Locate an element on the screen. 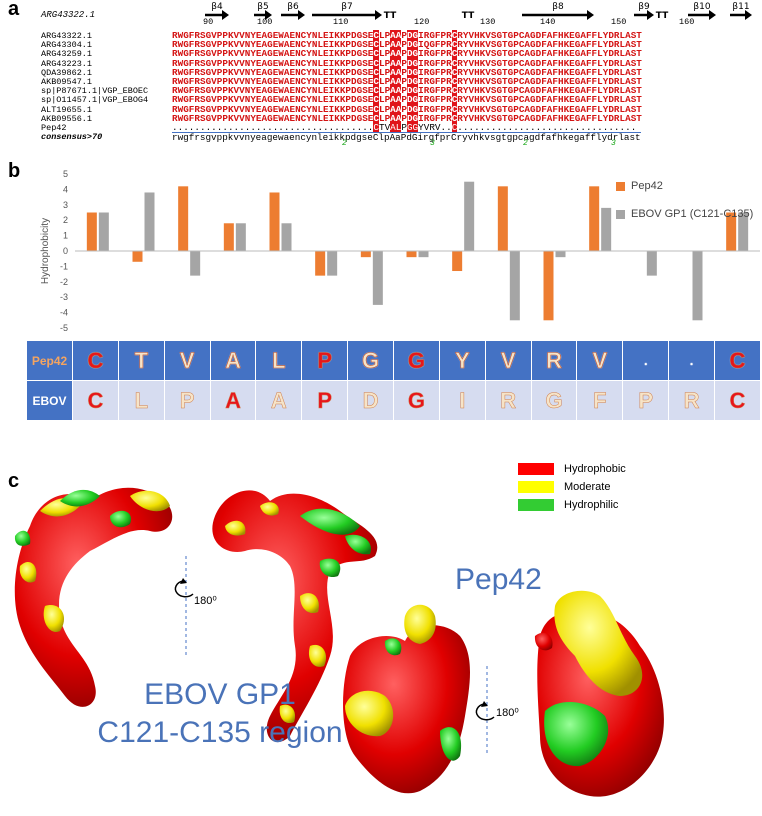 This screenshot has width=762, height=816. chart-legend: Pep42 EBOV GP1 (C121-C135) is located at coordinates (684, 200).